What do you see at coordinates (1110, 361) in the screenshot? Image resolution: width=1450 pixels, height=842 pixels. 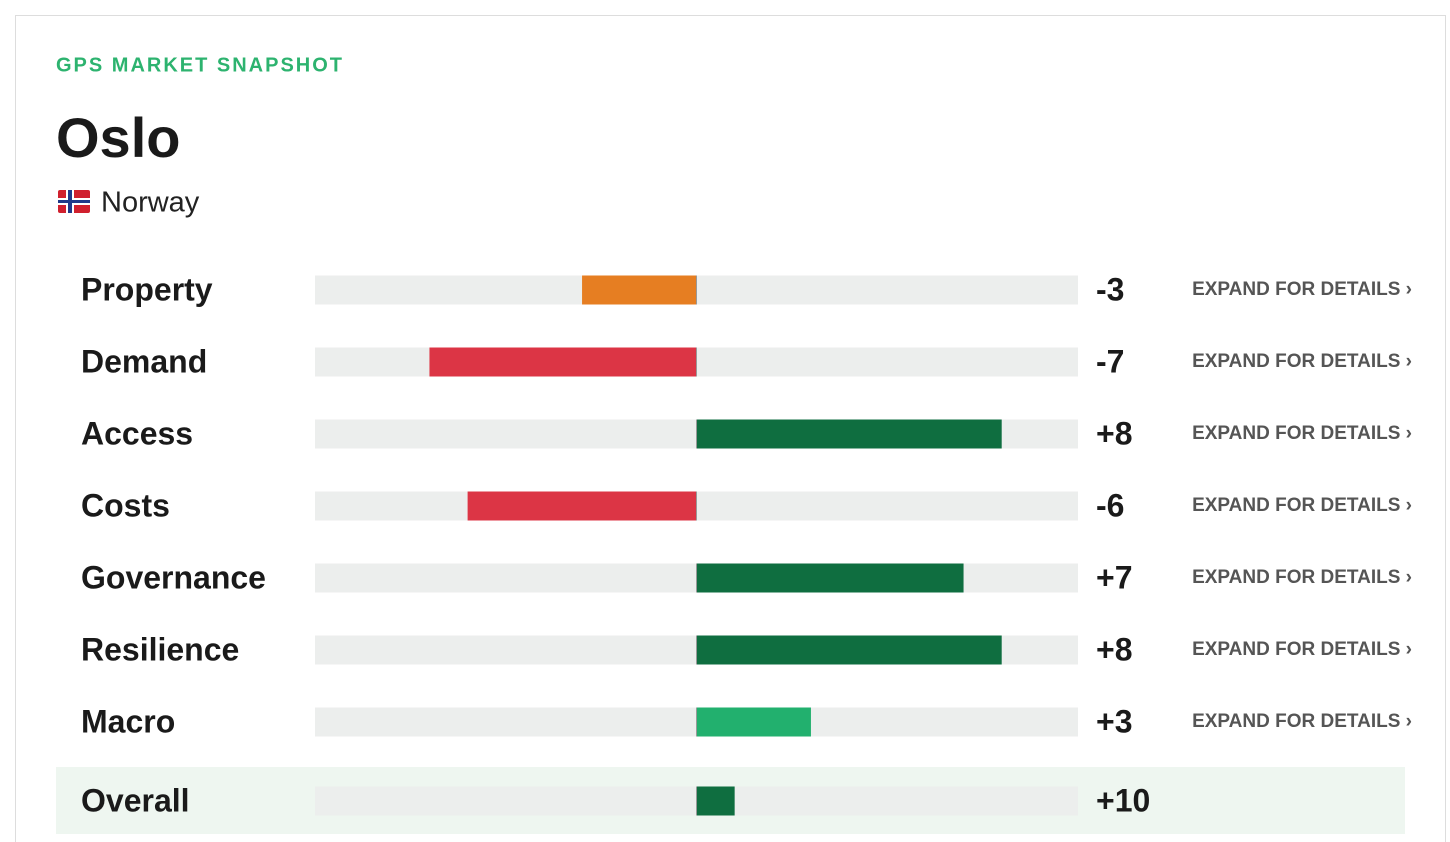 I see `value-label: -7` at bounding box center [1110, 361].